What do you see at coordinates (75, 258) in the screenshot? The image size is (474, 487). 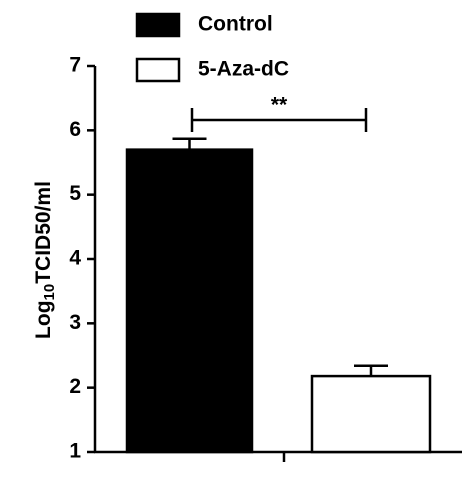 I see `y-tick-label: 4` at bounding box center [75, 258].